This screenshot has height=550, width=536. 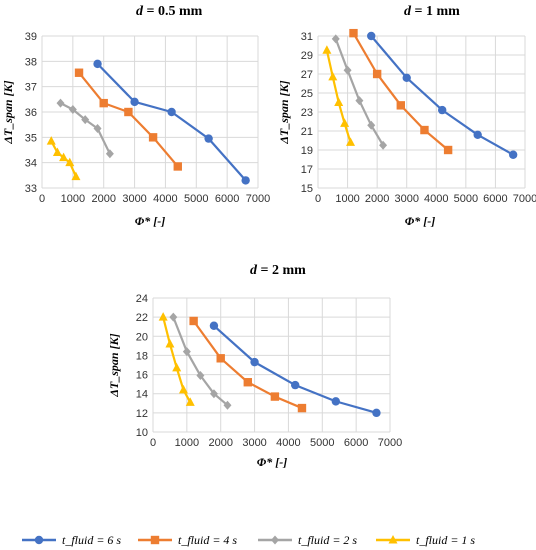 I want to click on x-tick-label: 4000, so click(x=288, y=443).